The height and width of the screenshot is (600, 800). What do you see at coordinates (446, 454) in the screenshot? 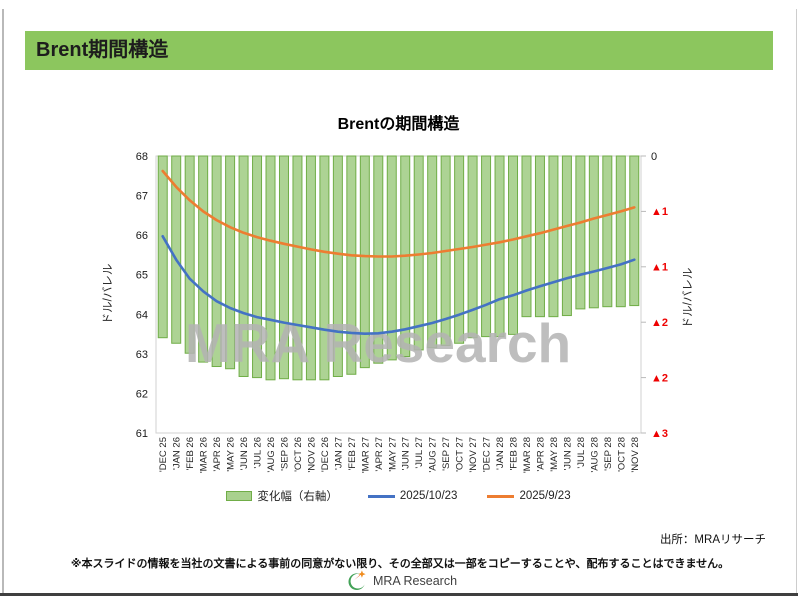
I see `x-axis-tick-label: 'SEP 27` at bounding box center [446, 454].